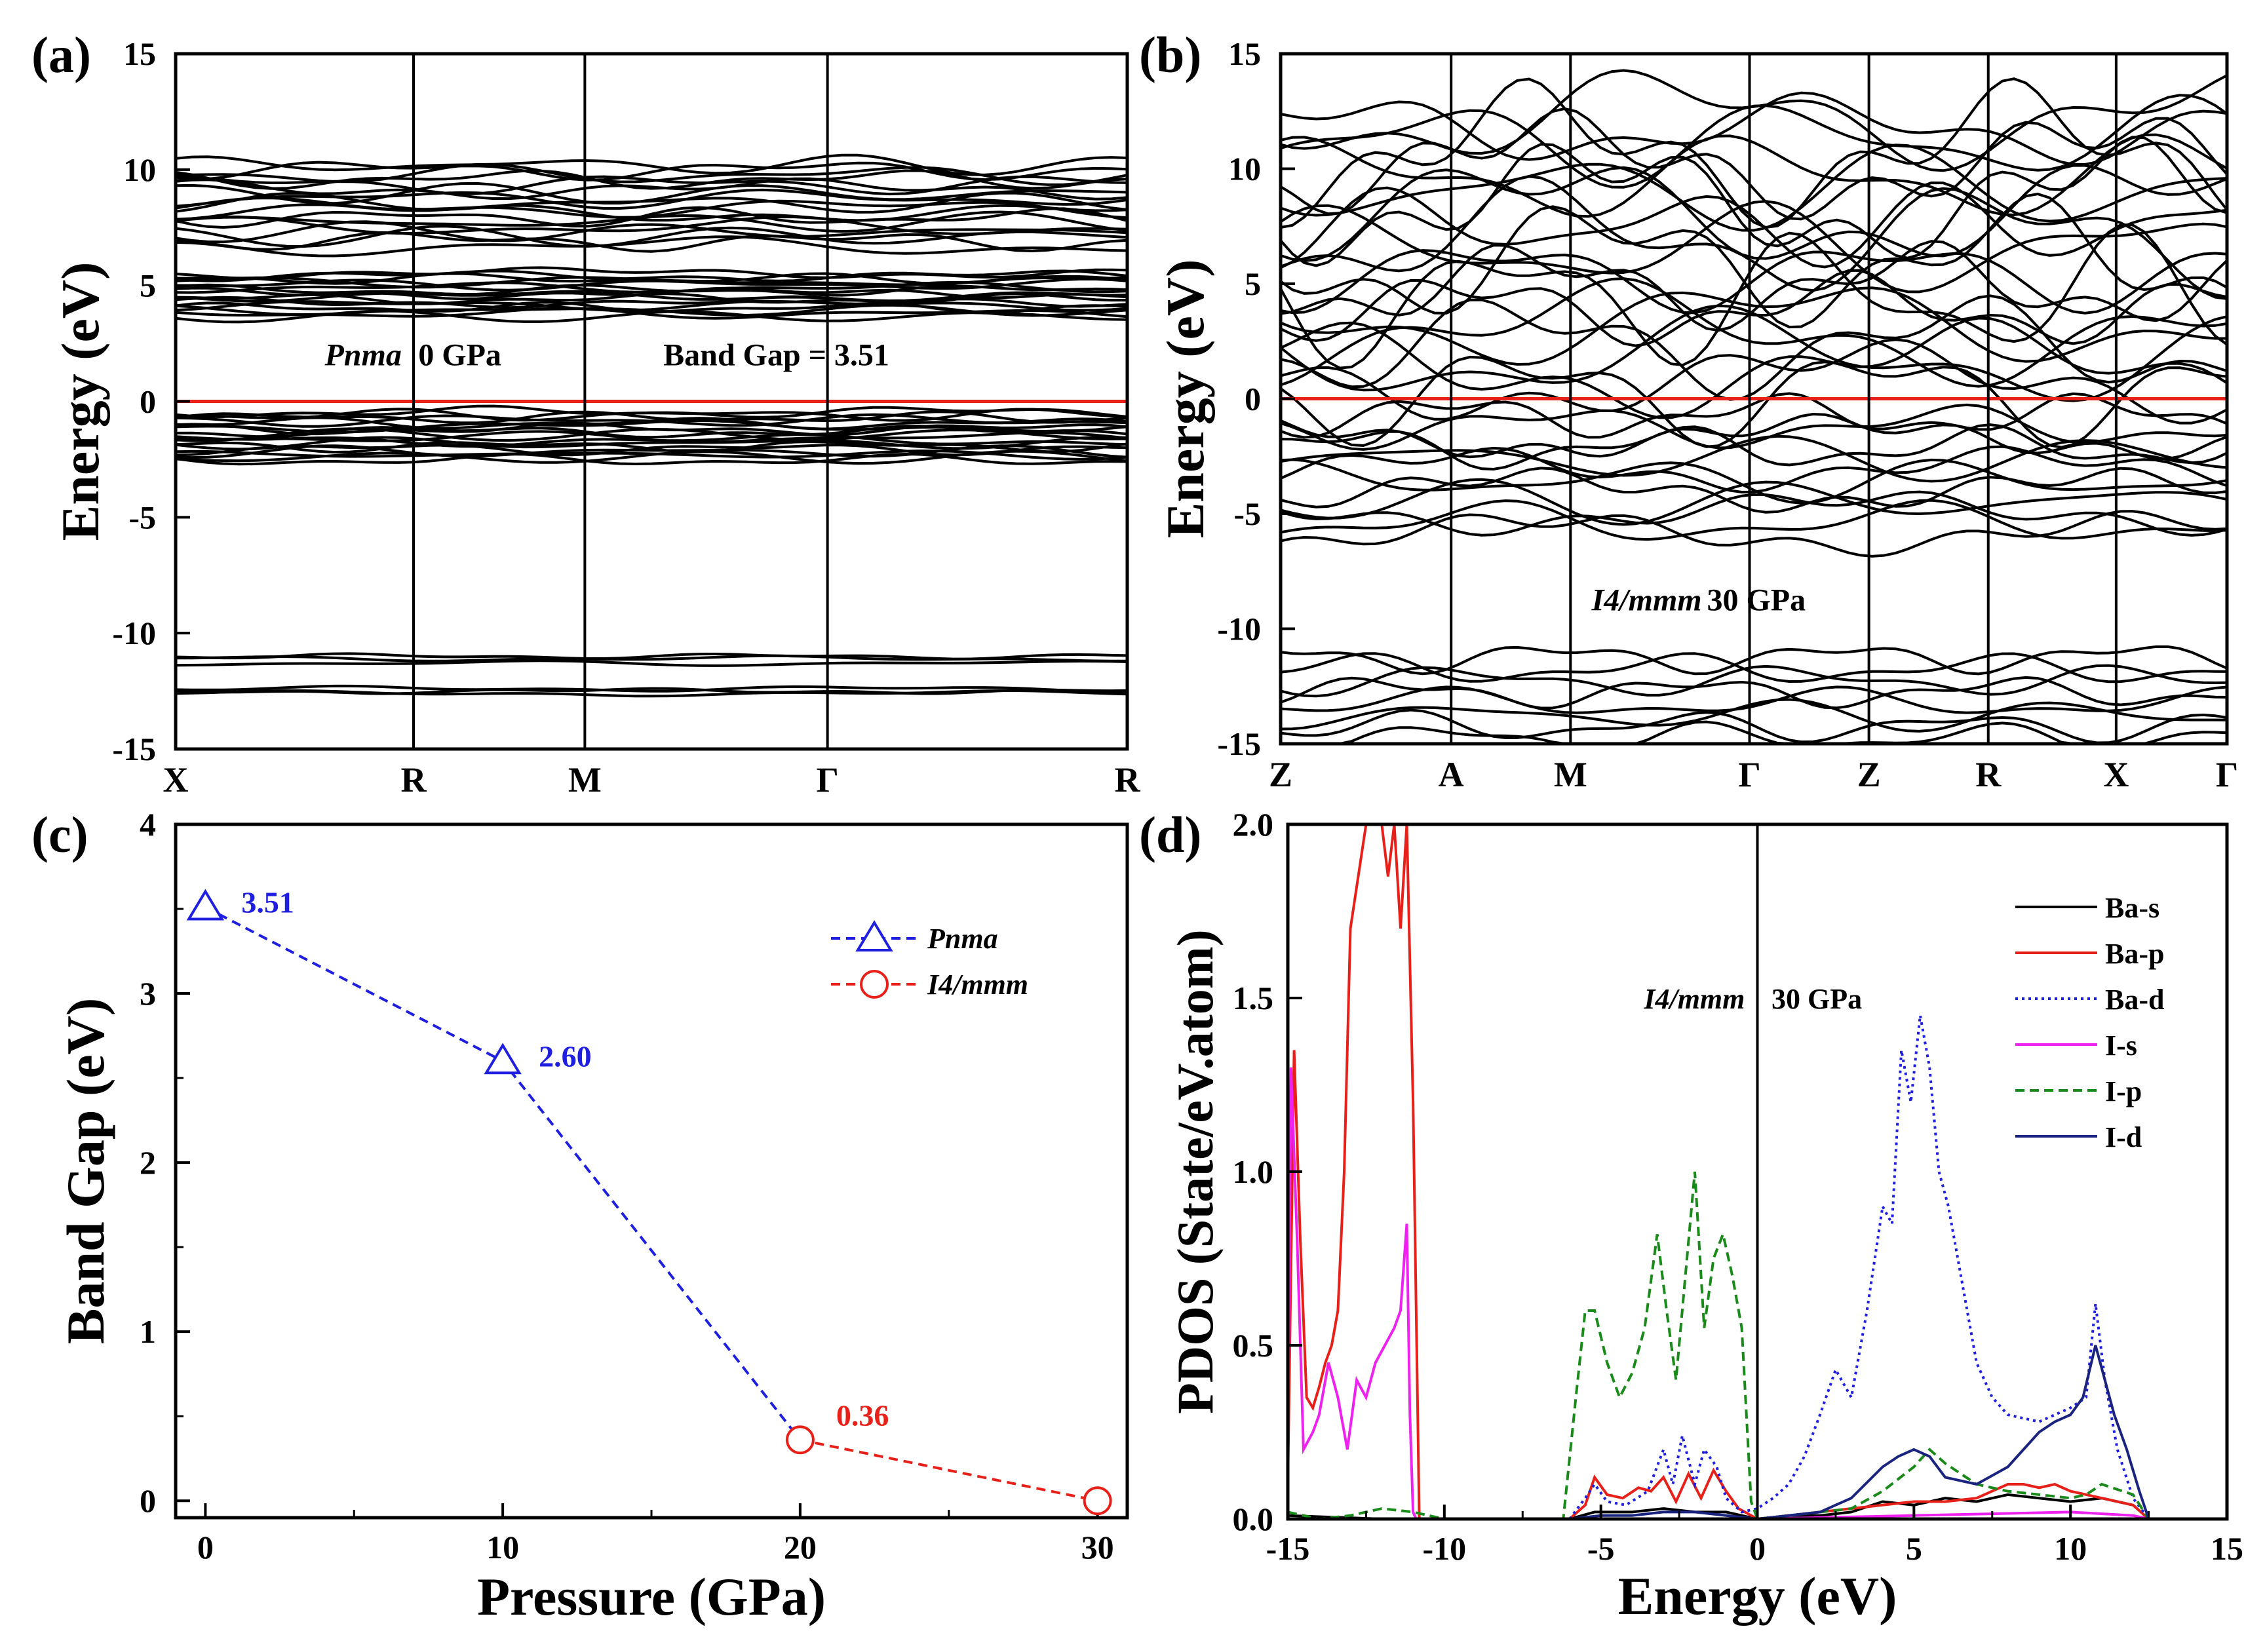  I want to click on panel-a-y-ticks: -15 -10 -5 0 5 10 15, so click(151, 401).